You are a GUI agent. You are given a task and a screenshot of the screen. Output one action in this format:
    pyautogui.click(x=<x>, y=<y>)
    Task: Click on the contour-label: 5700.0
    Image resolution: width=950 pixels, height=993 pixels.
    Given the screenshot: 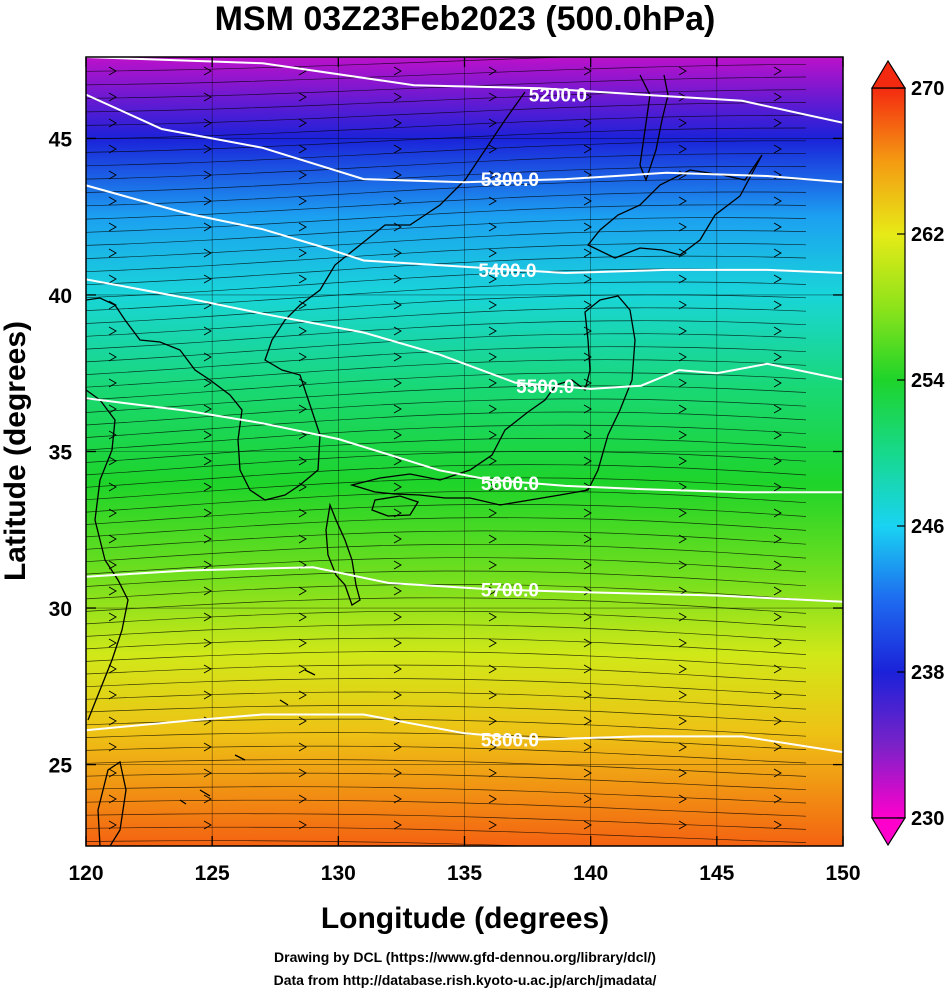 What is the action you would take?
    pyautogui.click(x=510, y=590)
    